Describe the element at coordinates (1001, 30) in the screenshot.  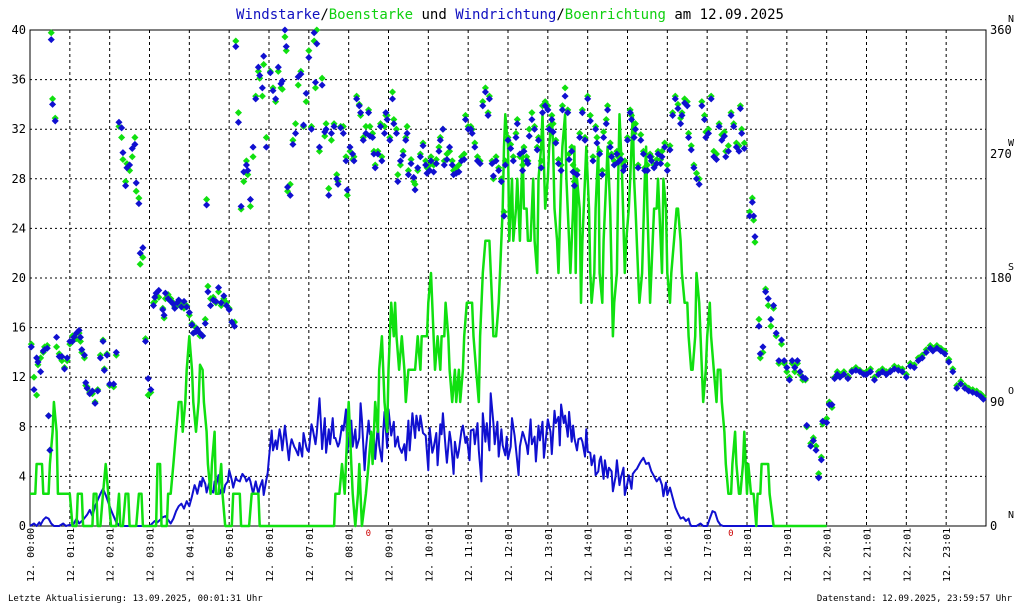
I see `y2-tick-label: 360` at that location.